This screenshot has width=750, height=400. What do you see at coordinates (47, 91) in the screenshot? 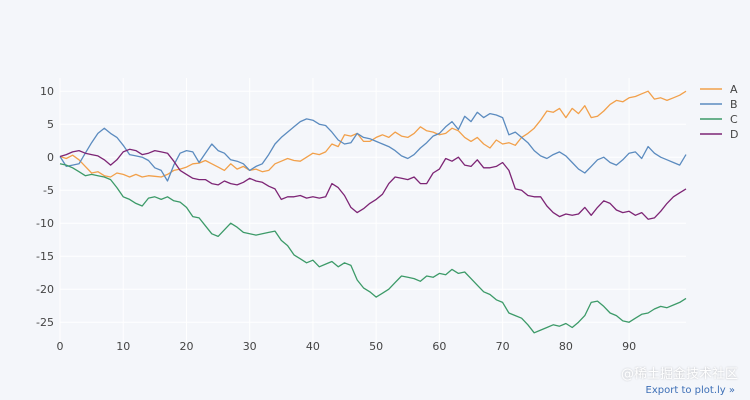
I see `y-tick-label: 10` at bounding box center [47, 91].